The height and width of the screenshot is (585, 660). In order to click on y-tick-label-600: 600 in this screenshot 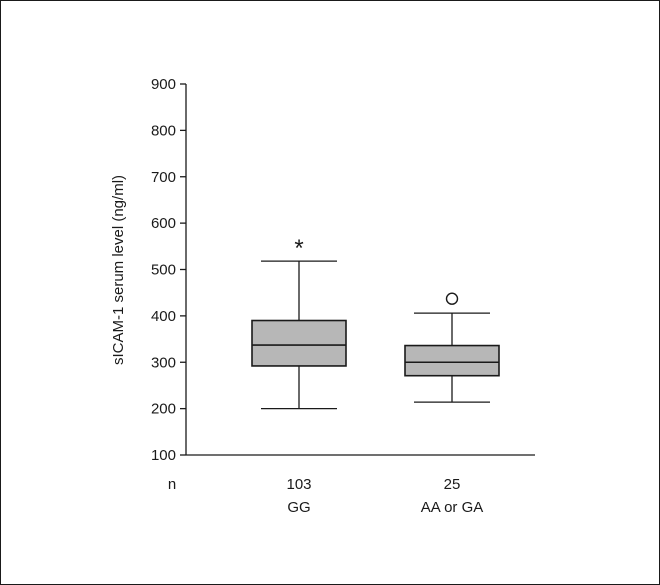, I will do `click(163, 223)`.